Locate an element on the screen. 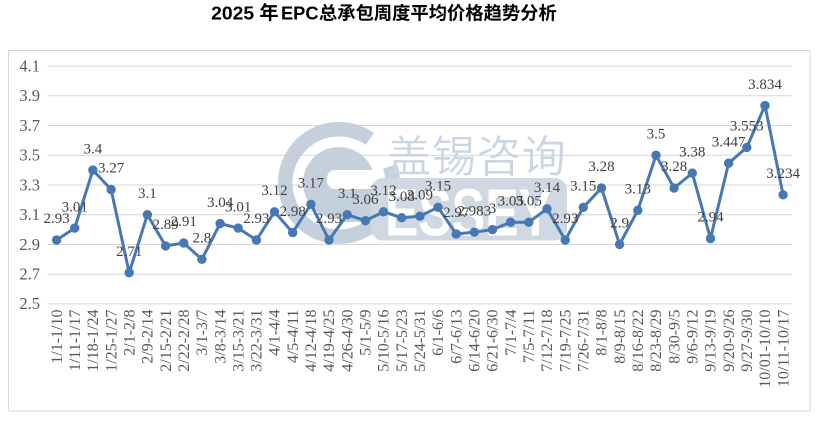 The width and height of the screenshot is (820, 425). svg-text: 2/1-2/8 is located at coordinates (129, 333).